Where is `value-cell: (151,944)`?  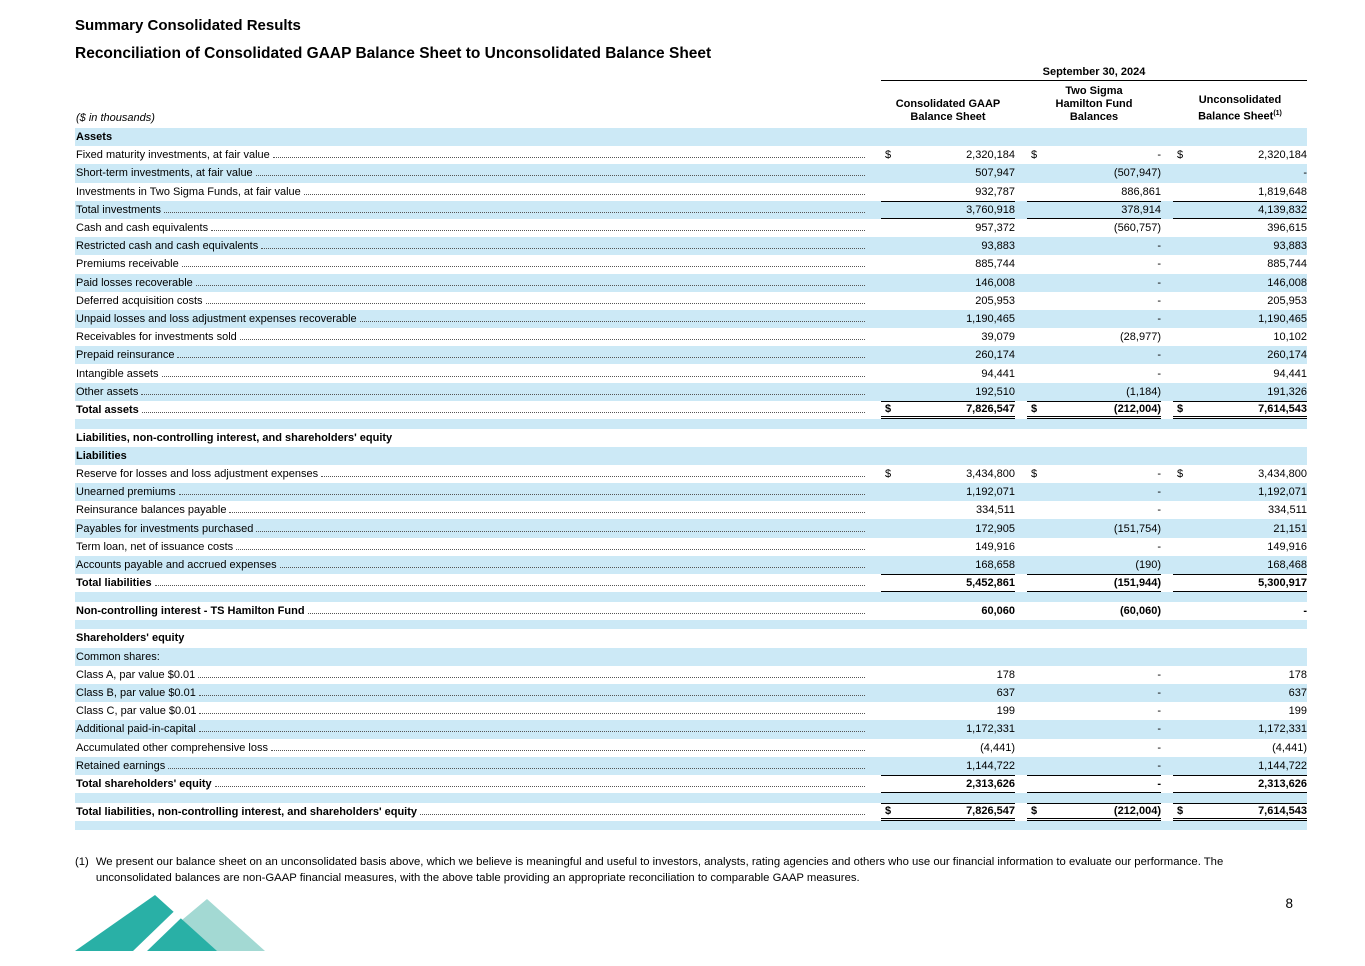 value-cell: (151,944) is located at coordinates (1094, 583).